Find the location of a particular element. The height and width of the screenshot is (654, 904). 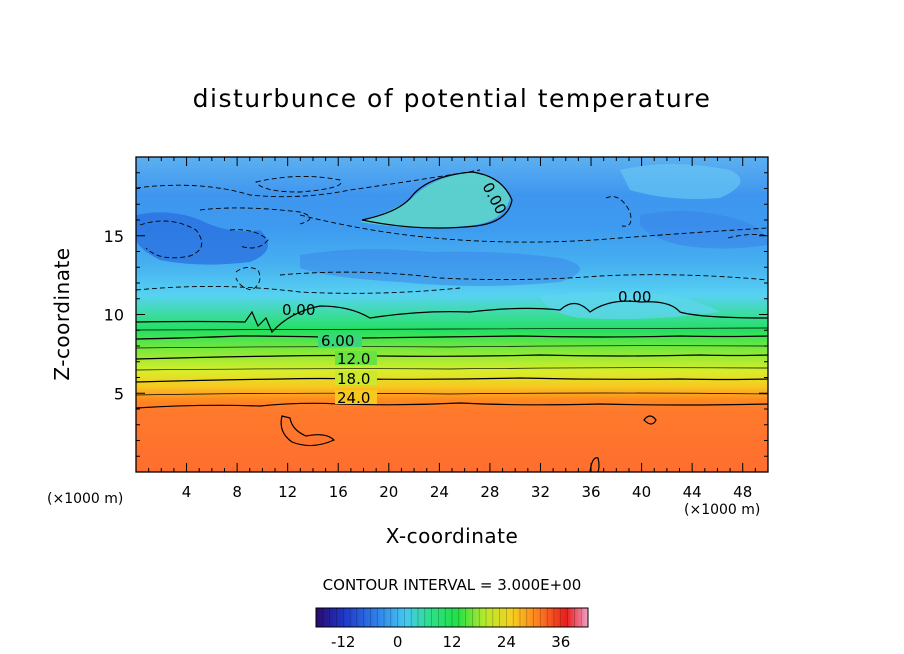

x-tick-label: 24 is located at coordinates (439, 492).